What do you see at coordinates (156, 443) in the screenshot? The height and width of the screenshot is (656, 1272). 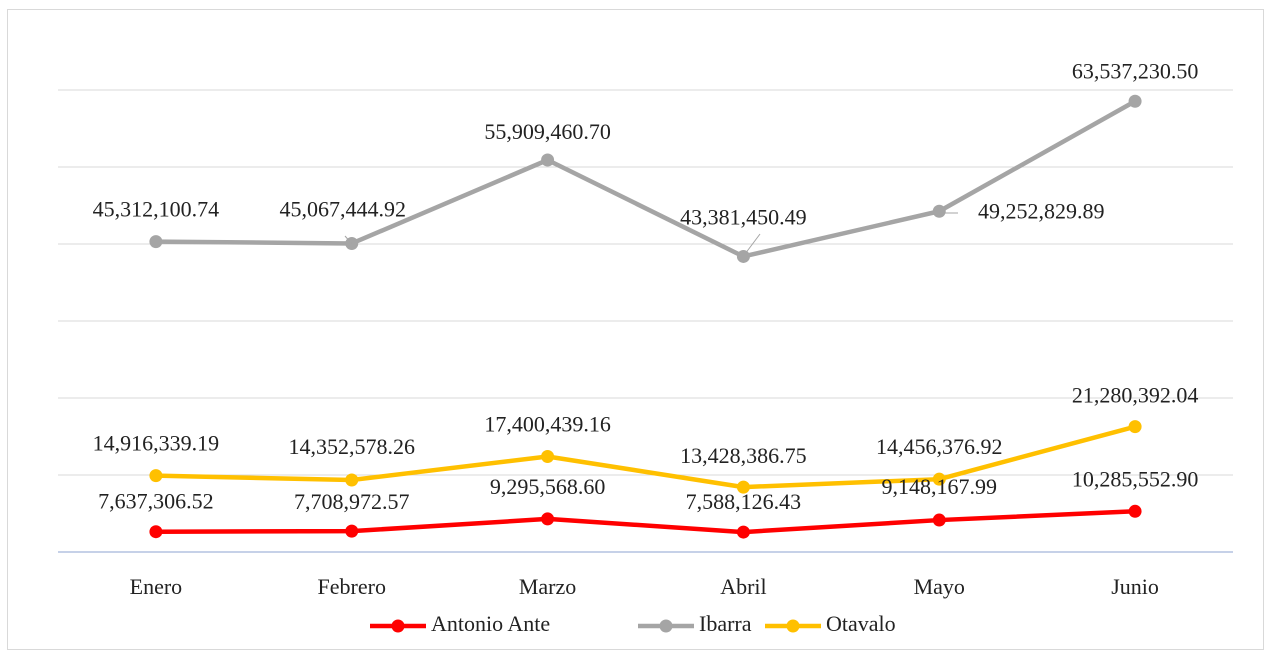 I see `data-label: 14,916,339.19` at bounding box center [156, 443].